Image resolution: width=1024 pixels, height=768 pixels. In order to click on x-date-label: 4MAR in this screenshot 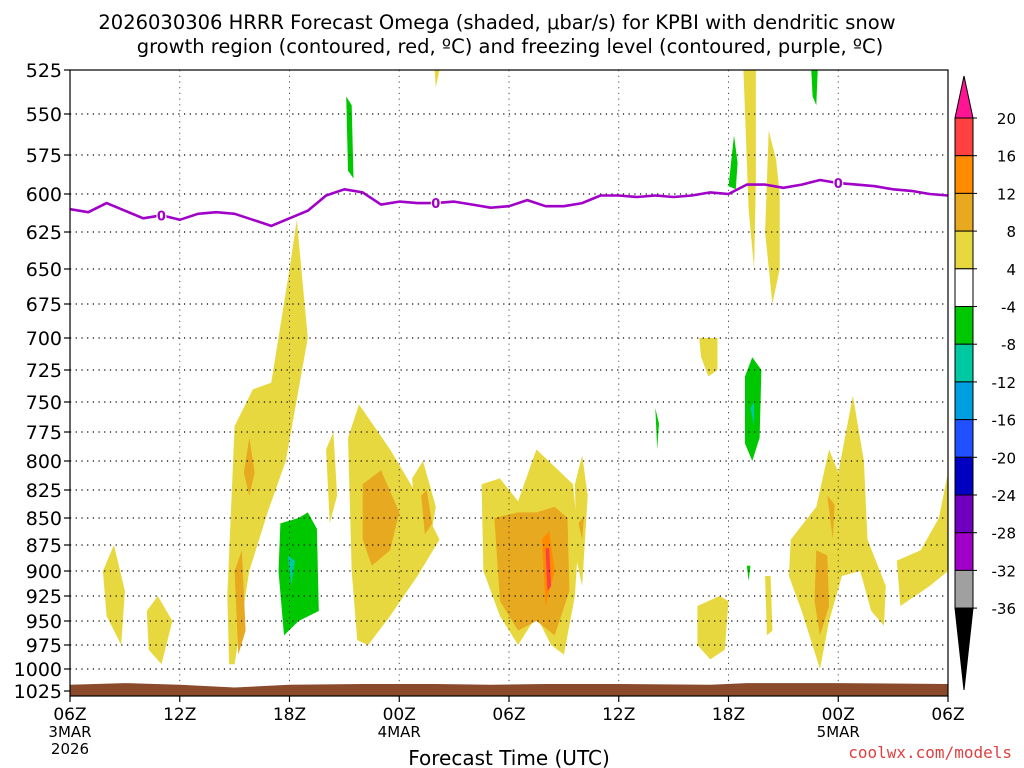, I will do `click(399, 732)`.